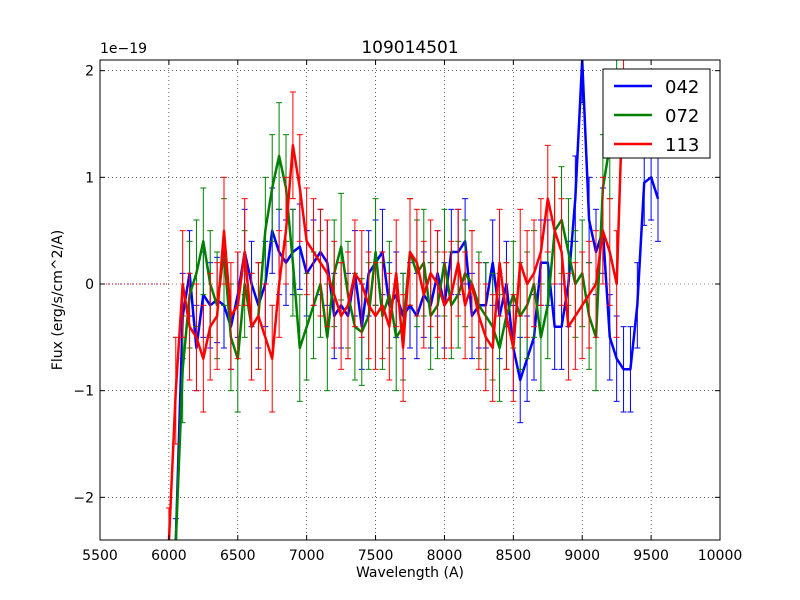 Image resolution: width=800 pixels, height=600 pixels. Describe the element at coordinates (169, 556) in the screenshot. I see `x-tick-label-6000: 6000` at that location.